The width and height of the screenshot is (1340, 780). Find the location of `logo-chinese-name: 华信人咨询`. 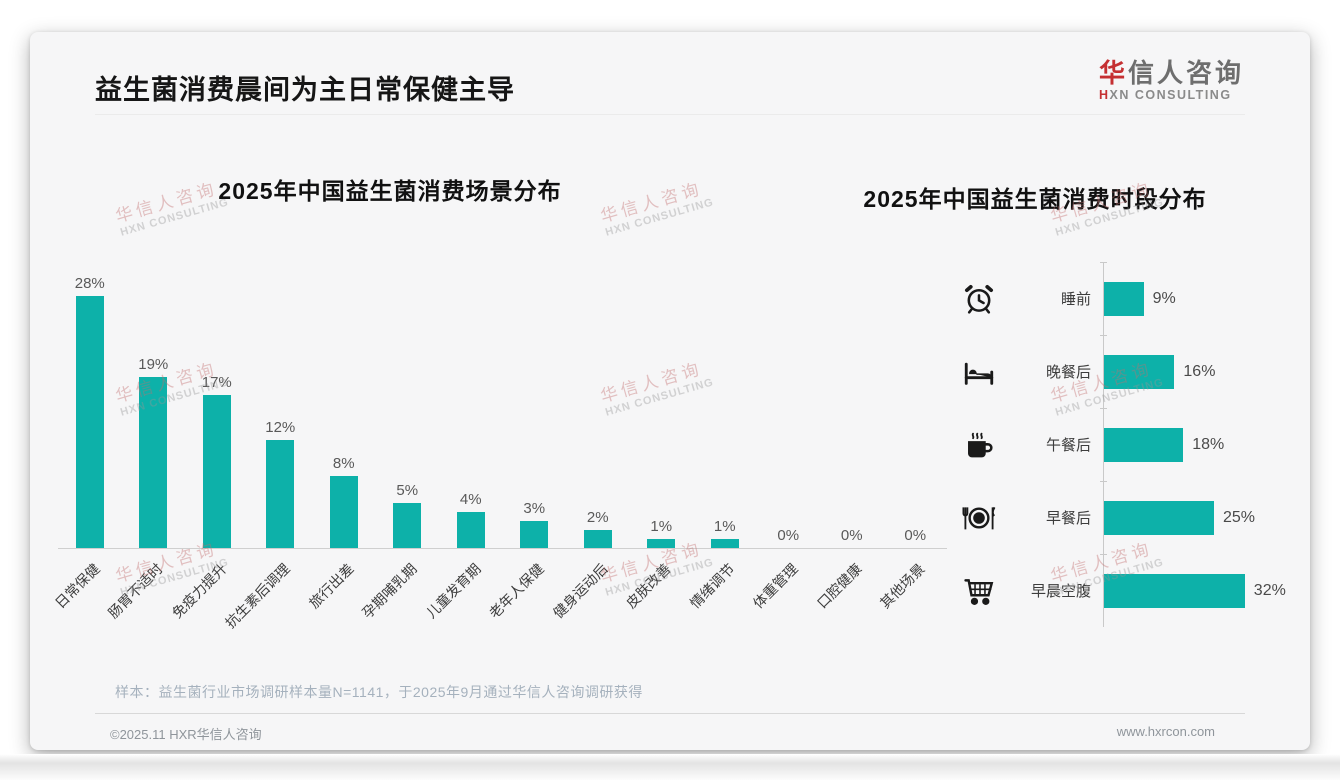

logo-chinese-name: 华信人咨询 is located at coordinates (1171, 73).